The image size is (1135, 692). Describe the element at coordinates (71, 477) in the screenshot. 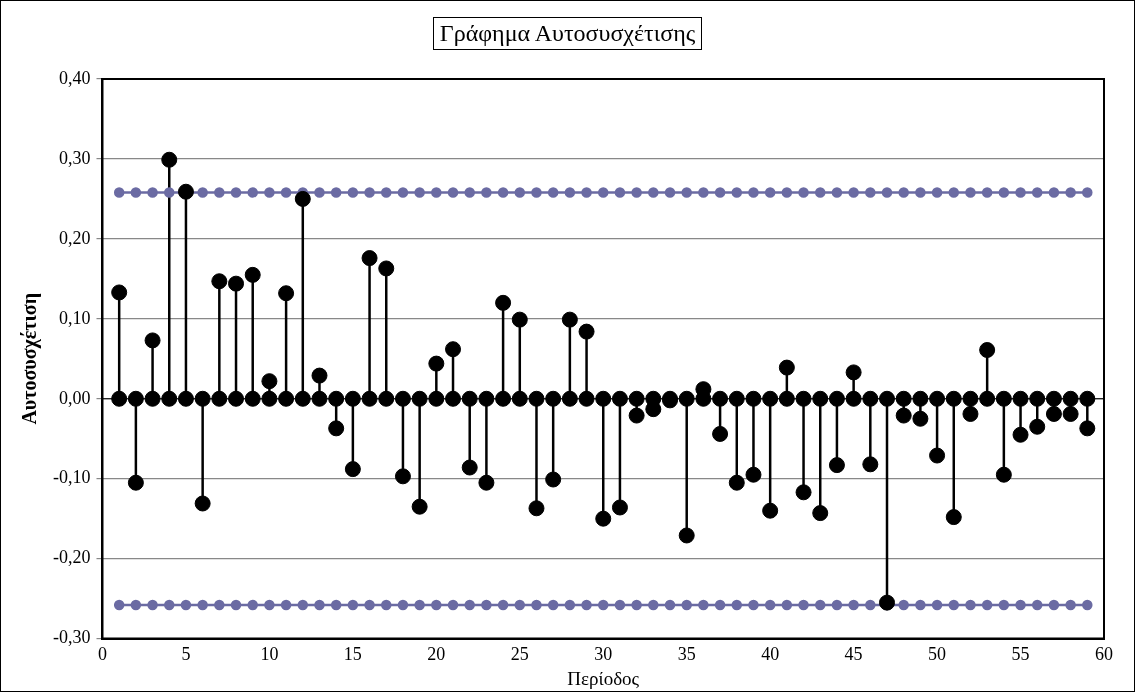

I see `y-tick-label: -0,10` at that location.